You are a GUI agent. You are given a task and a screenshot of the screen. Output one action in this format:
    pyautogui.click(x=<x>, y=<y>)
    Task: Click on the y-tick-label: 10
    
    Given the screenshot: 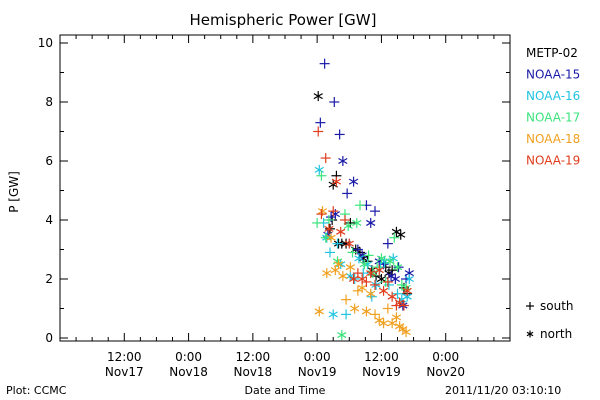 What is the action you would take?
    pyautogui.click(x=45, y=43)
    